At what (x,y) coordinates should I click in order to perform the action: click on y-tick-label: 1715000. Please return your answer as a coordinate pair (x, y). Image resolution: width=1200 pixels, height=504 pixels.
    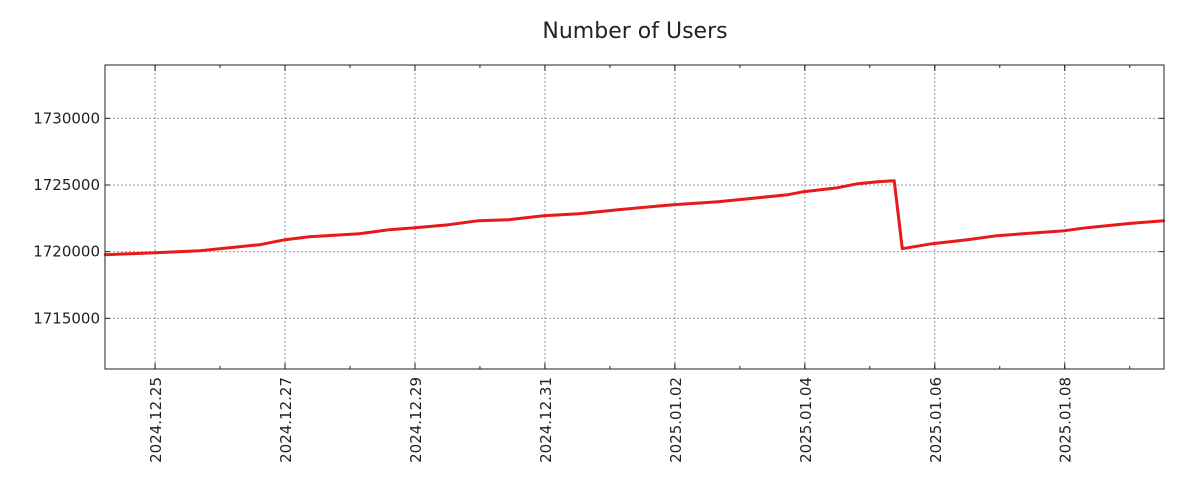
    Looking at the image, I should click on (66, 318).